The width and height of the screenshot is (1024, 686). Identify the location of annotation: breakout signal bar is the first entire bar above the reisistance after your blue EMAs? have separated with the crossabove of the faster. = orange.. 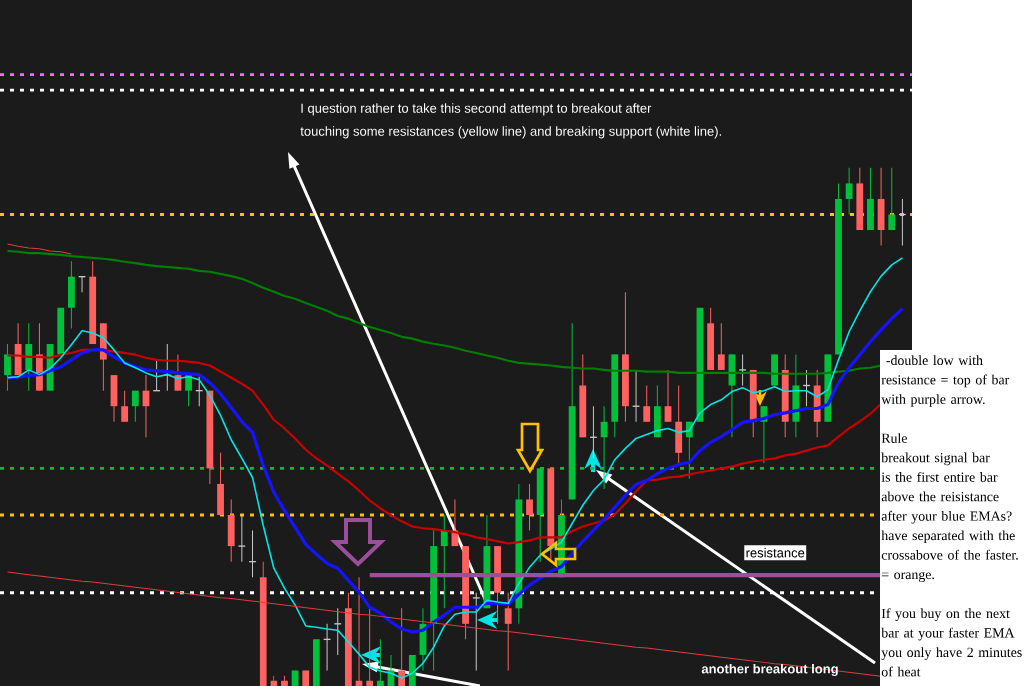
(949, 517).